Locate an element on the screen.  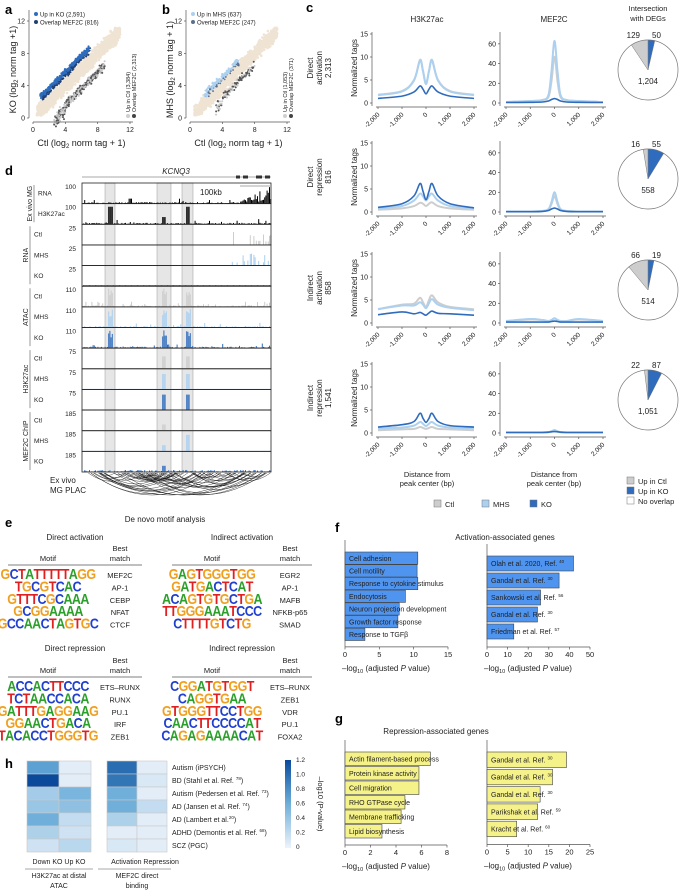
row-label: Direct is located at coordinates (310, 177).